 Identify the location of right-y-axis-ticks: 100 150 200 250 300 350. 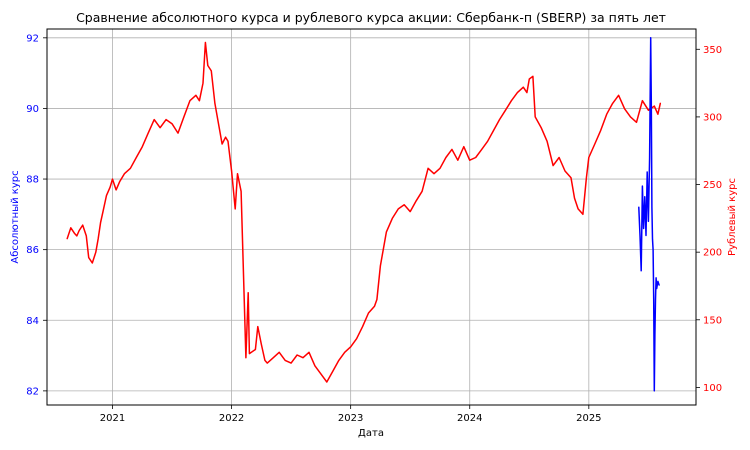
(709, 219).